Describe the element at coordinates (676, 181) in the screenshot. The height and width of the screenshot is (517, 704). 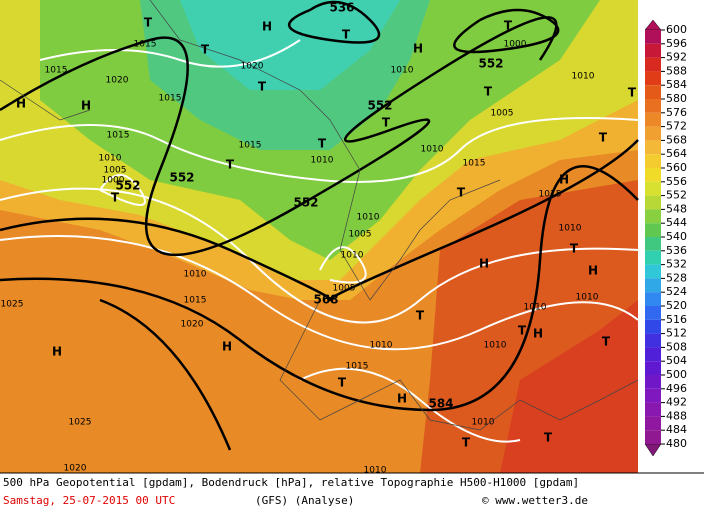
I see `colorbar-label: 556` at that location.